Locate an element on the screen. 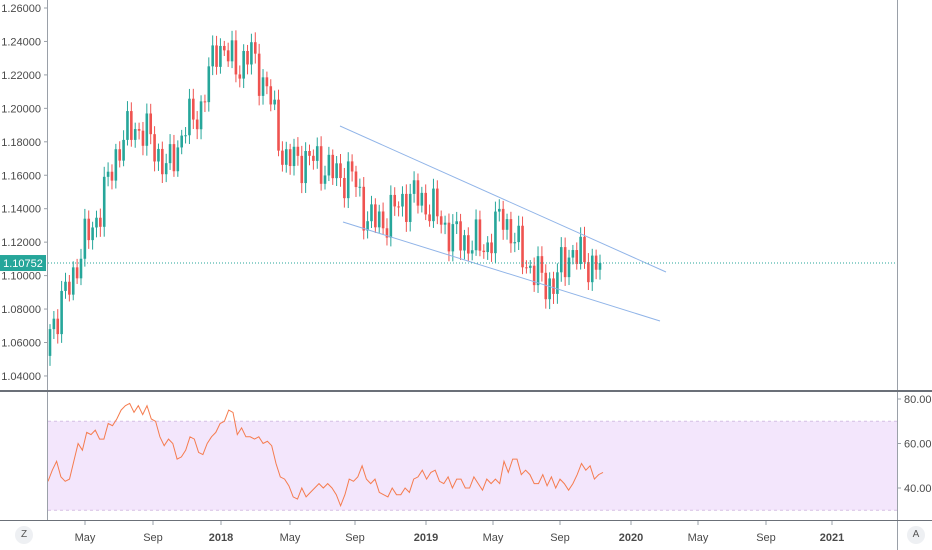 Image resolution: width=932 pixels, height=550 pixels. price-tick-label: 1.10000 is located at coordinates (21, 277).